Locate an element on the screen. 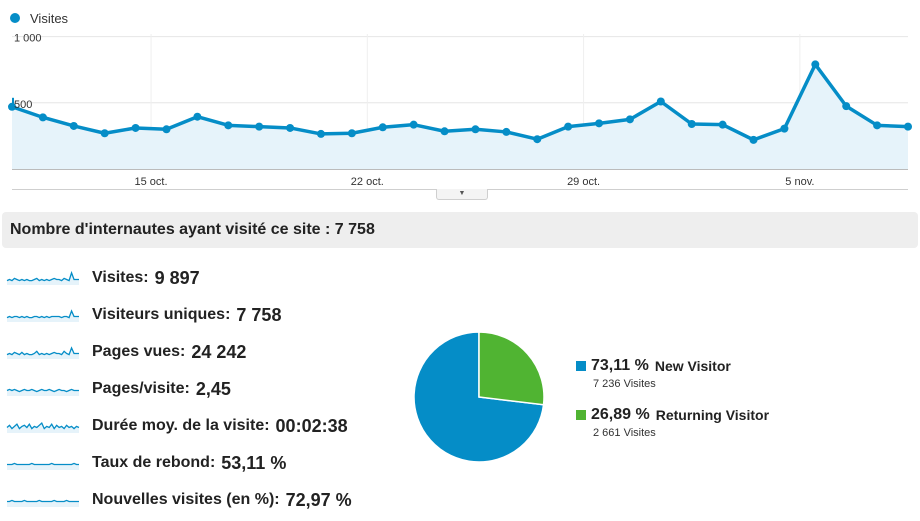  y-tick-label: 500 is located at coordinates (23, 105).